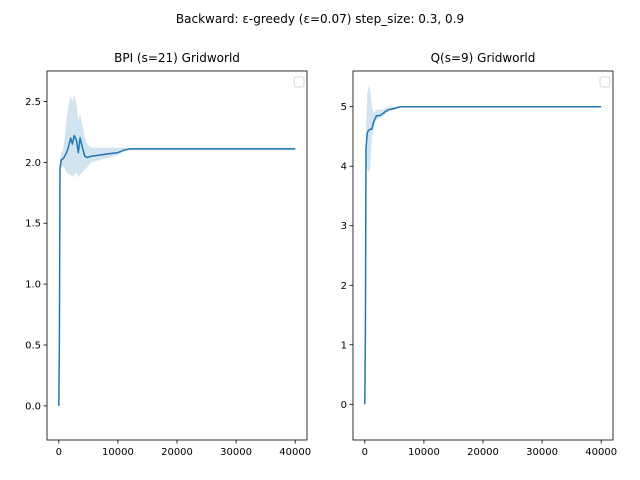 This screenshot has width=640, height=480. What do you see at coordinates (33, 406) in the screenshot?
I see `left-ytick-label: 0.0` at bounding box center [33, 406].